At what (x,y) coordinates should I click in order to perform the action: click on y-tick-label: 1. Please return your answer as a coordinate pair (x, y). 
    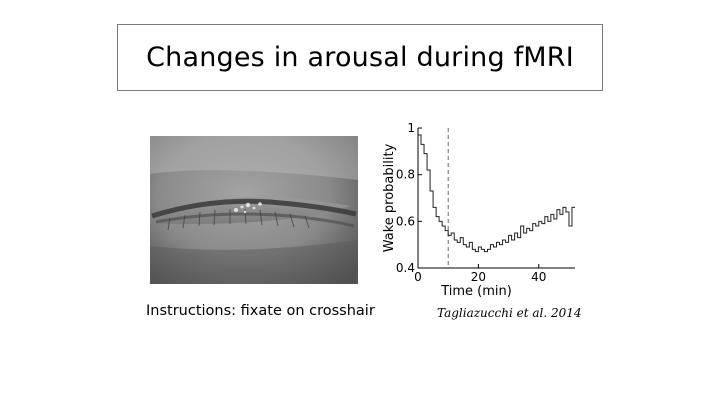
    Looking at the image, I should click on (411, 128).